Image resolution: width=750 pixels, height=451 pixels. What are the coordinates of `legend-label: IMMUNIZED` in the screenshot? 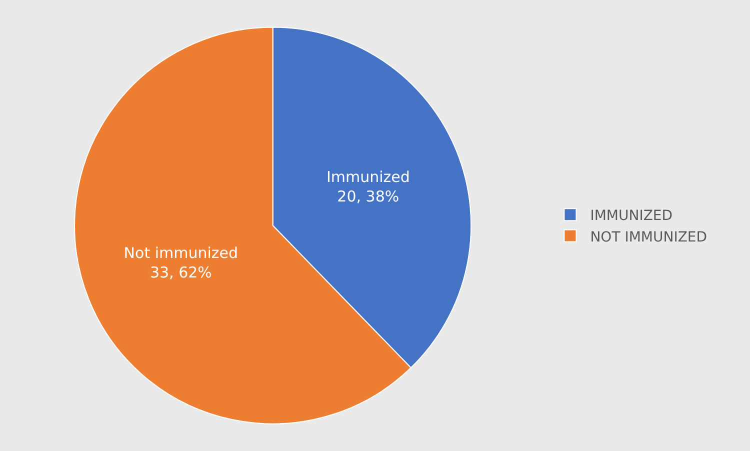 It's located at (631, 216).